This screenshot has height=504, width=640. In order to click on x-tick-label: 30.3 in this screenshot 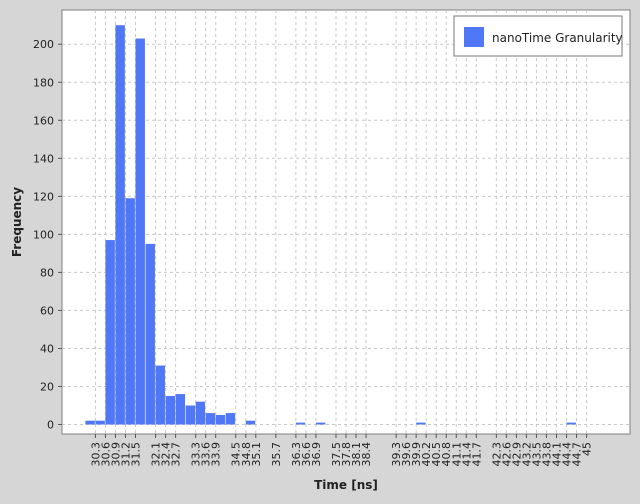, I will do `click(95, 454)`.